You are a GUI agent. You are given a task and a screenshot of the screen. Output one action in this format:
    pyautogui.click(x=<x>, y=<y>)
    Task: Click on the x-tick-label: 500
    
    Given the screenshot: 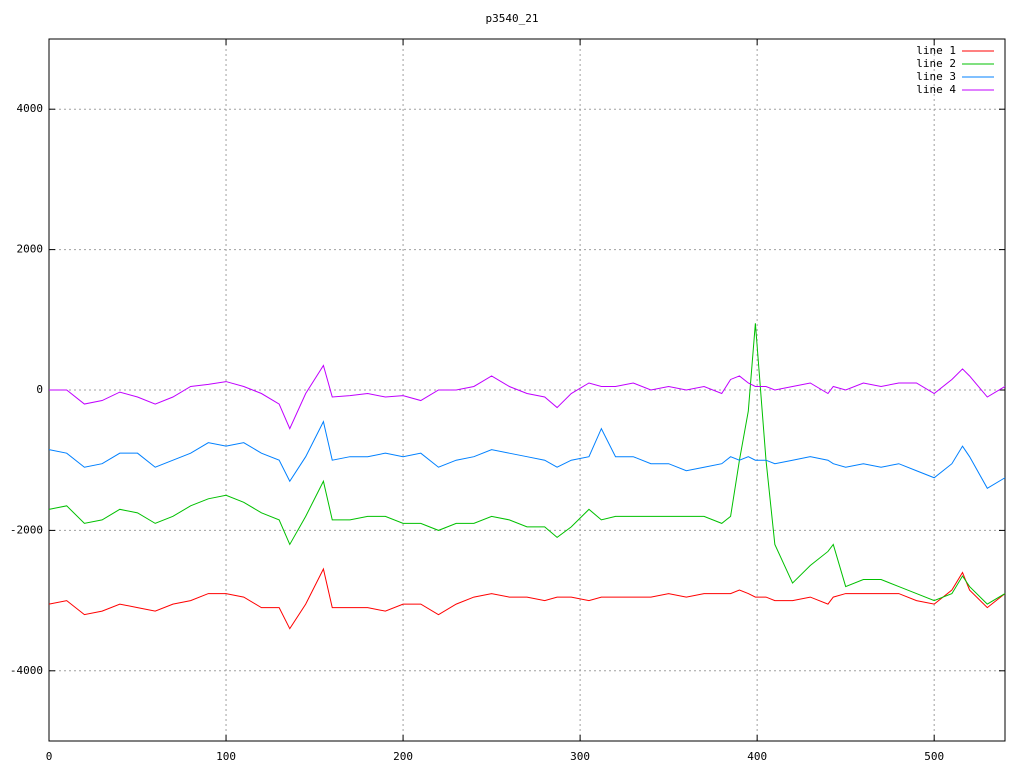 What is the action you would take?
    pyautogui.click(x=934, y=756)
    